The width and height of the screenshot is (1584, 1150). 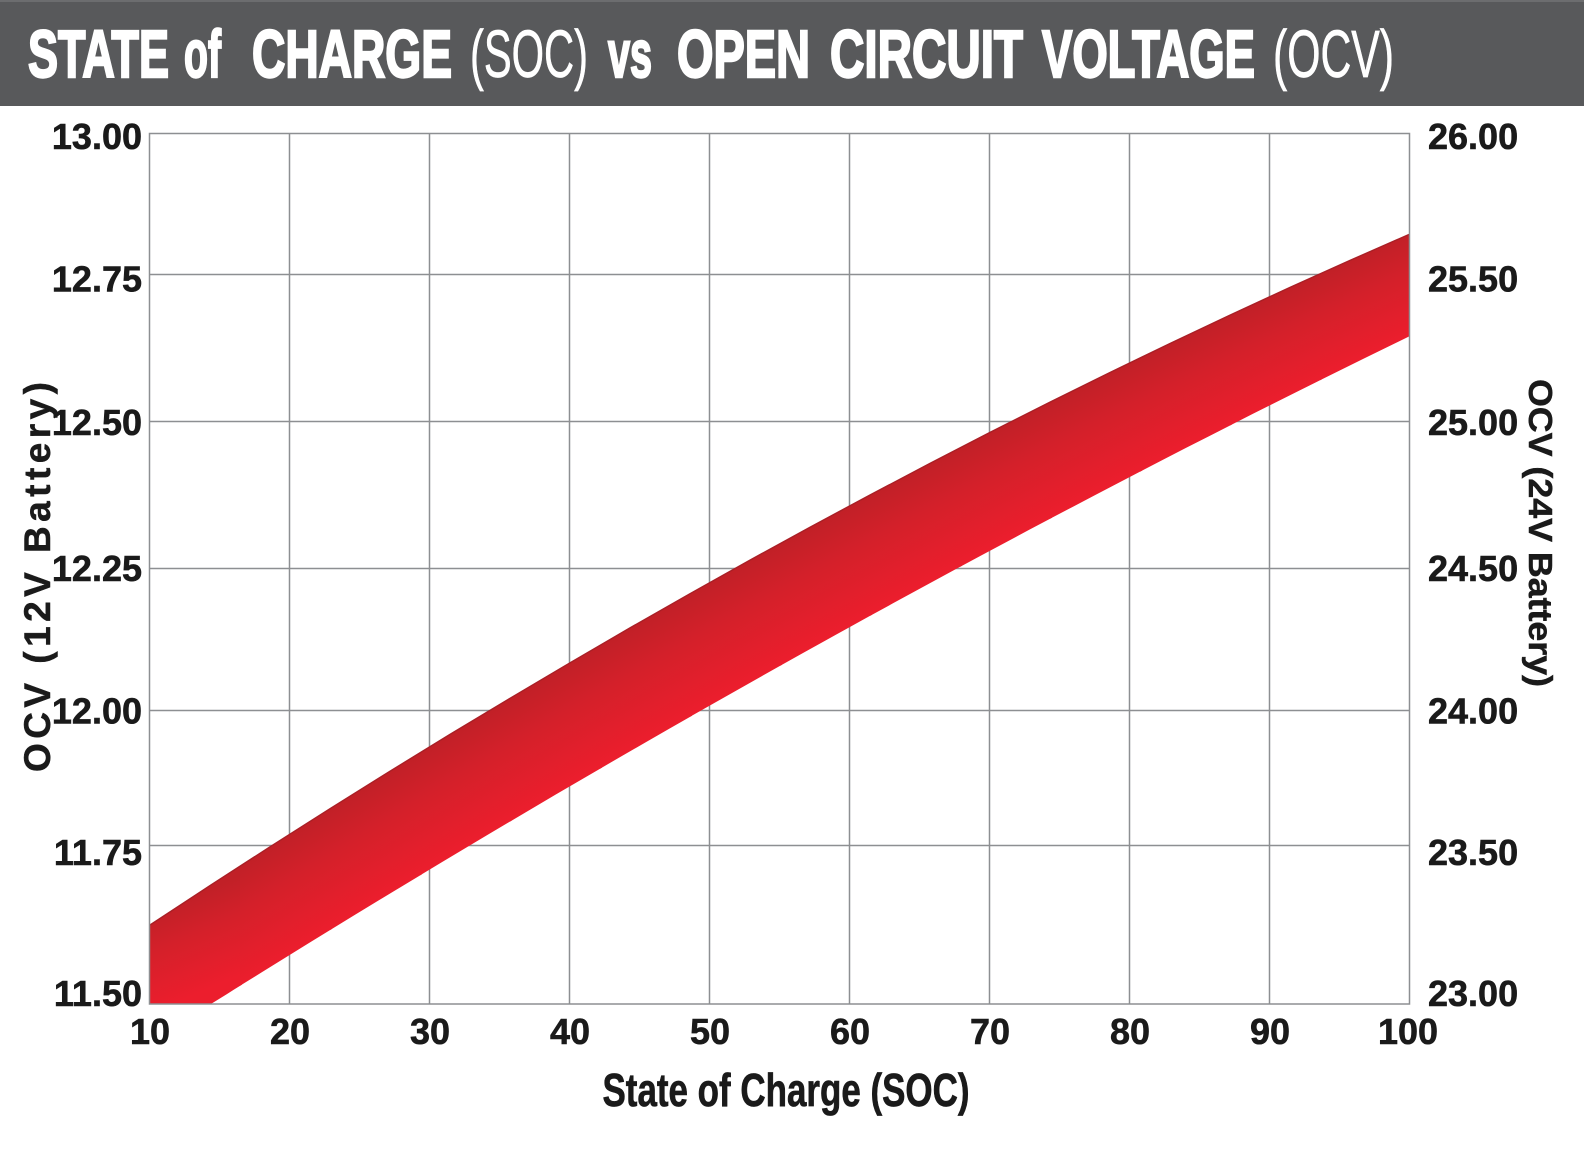 I want to click on svg-text: 23.50, so click(x=1473, y=852).